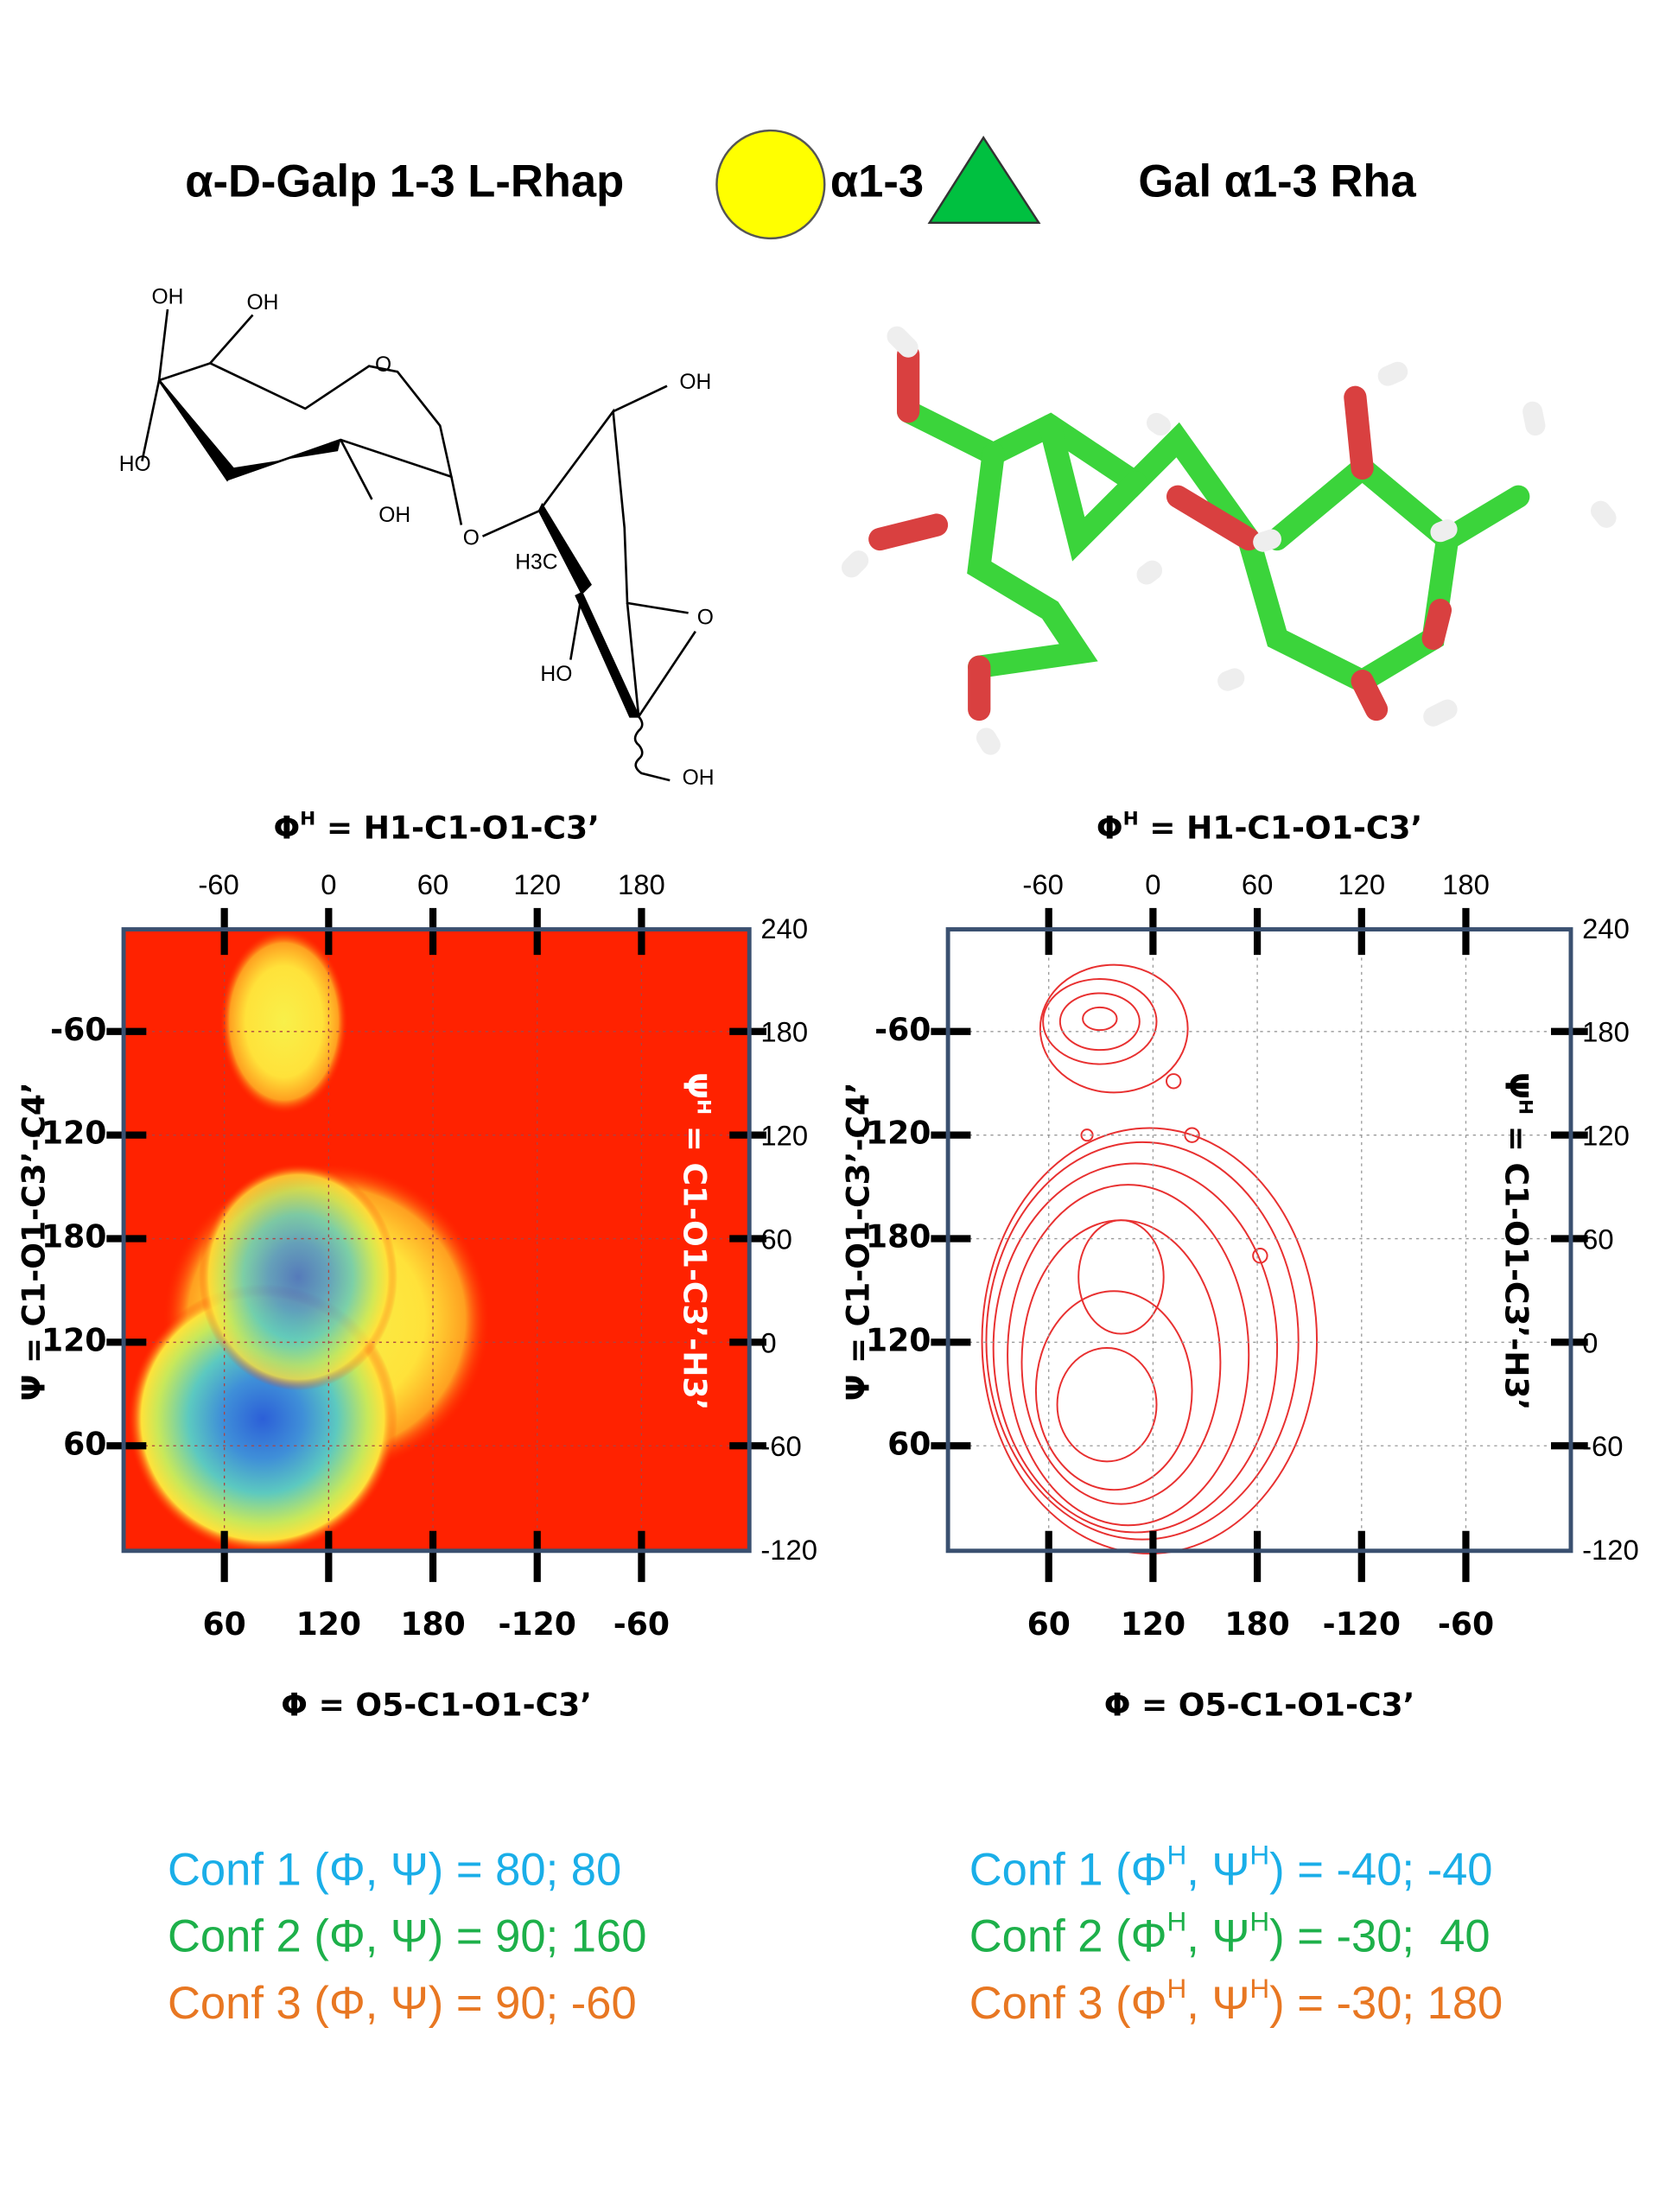 The height and width of the screenshot is (2212, 1659). I want to click on contour-lines, so click(1150, 1259).